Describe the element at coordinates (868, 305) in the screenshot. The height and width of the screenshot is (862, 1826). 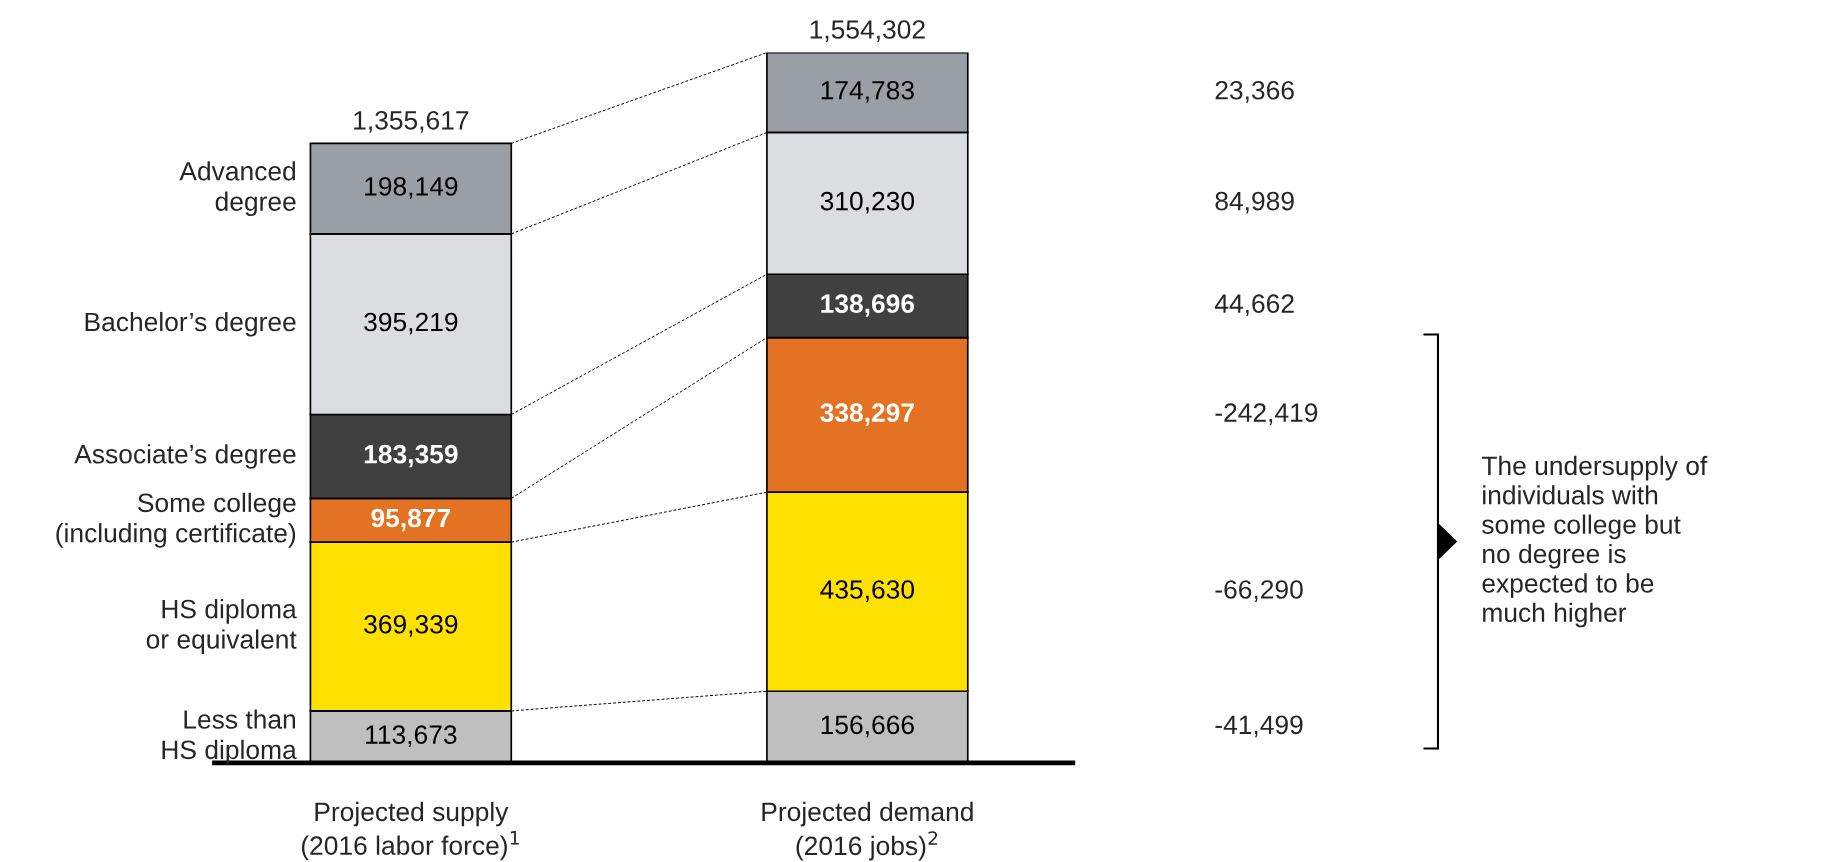
I see `data-label: 138,696` at that location.